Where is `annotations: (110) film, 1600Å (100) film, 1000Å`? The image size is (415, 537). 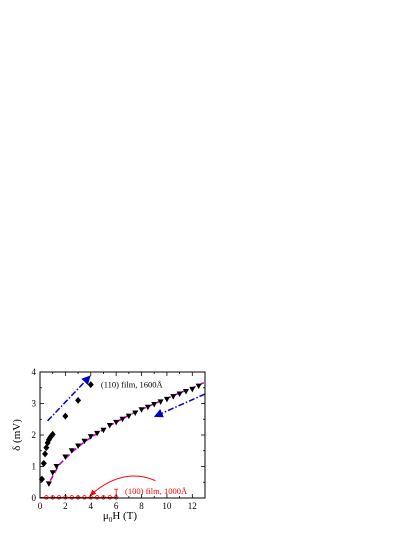 annotations: (110) film, 1600Å (100) film, 1000Å is located at coordinates (144, 438).